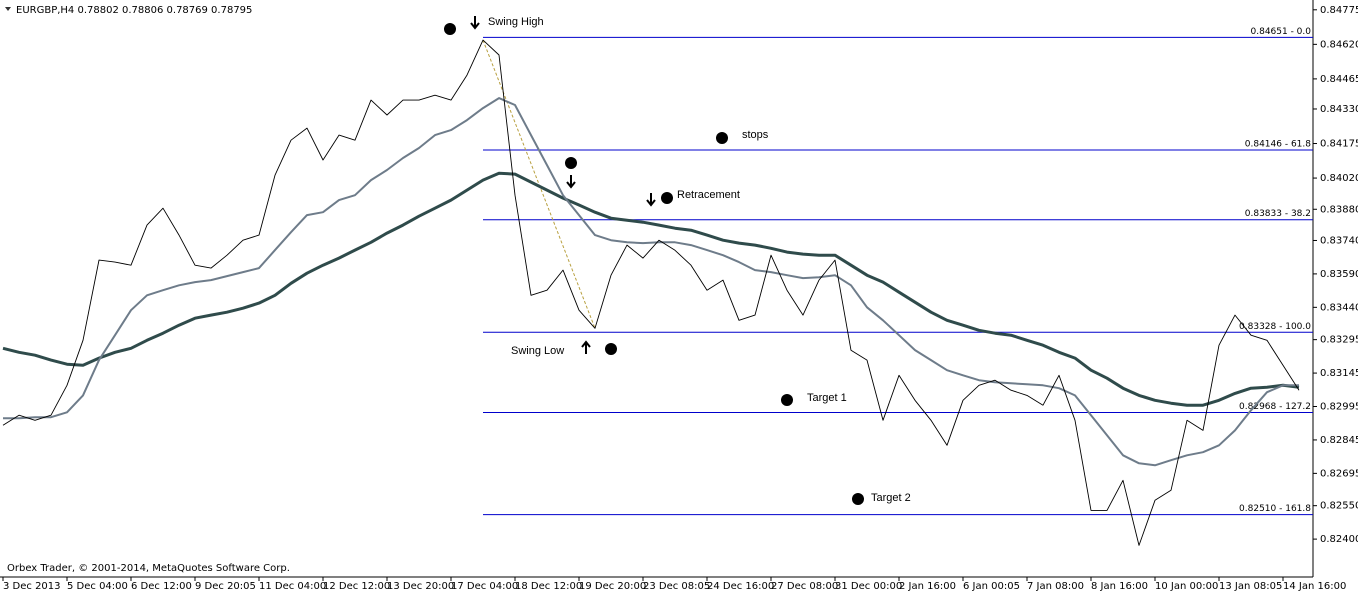 The width and height of the screenshot is (1358, 594). I want to click on x-tick-label: 11 Dec 04:00, so click(292, 586).